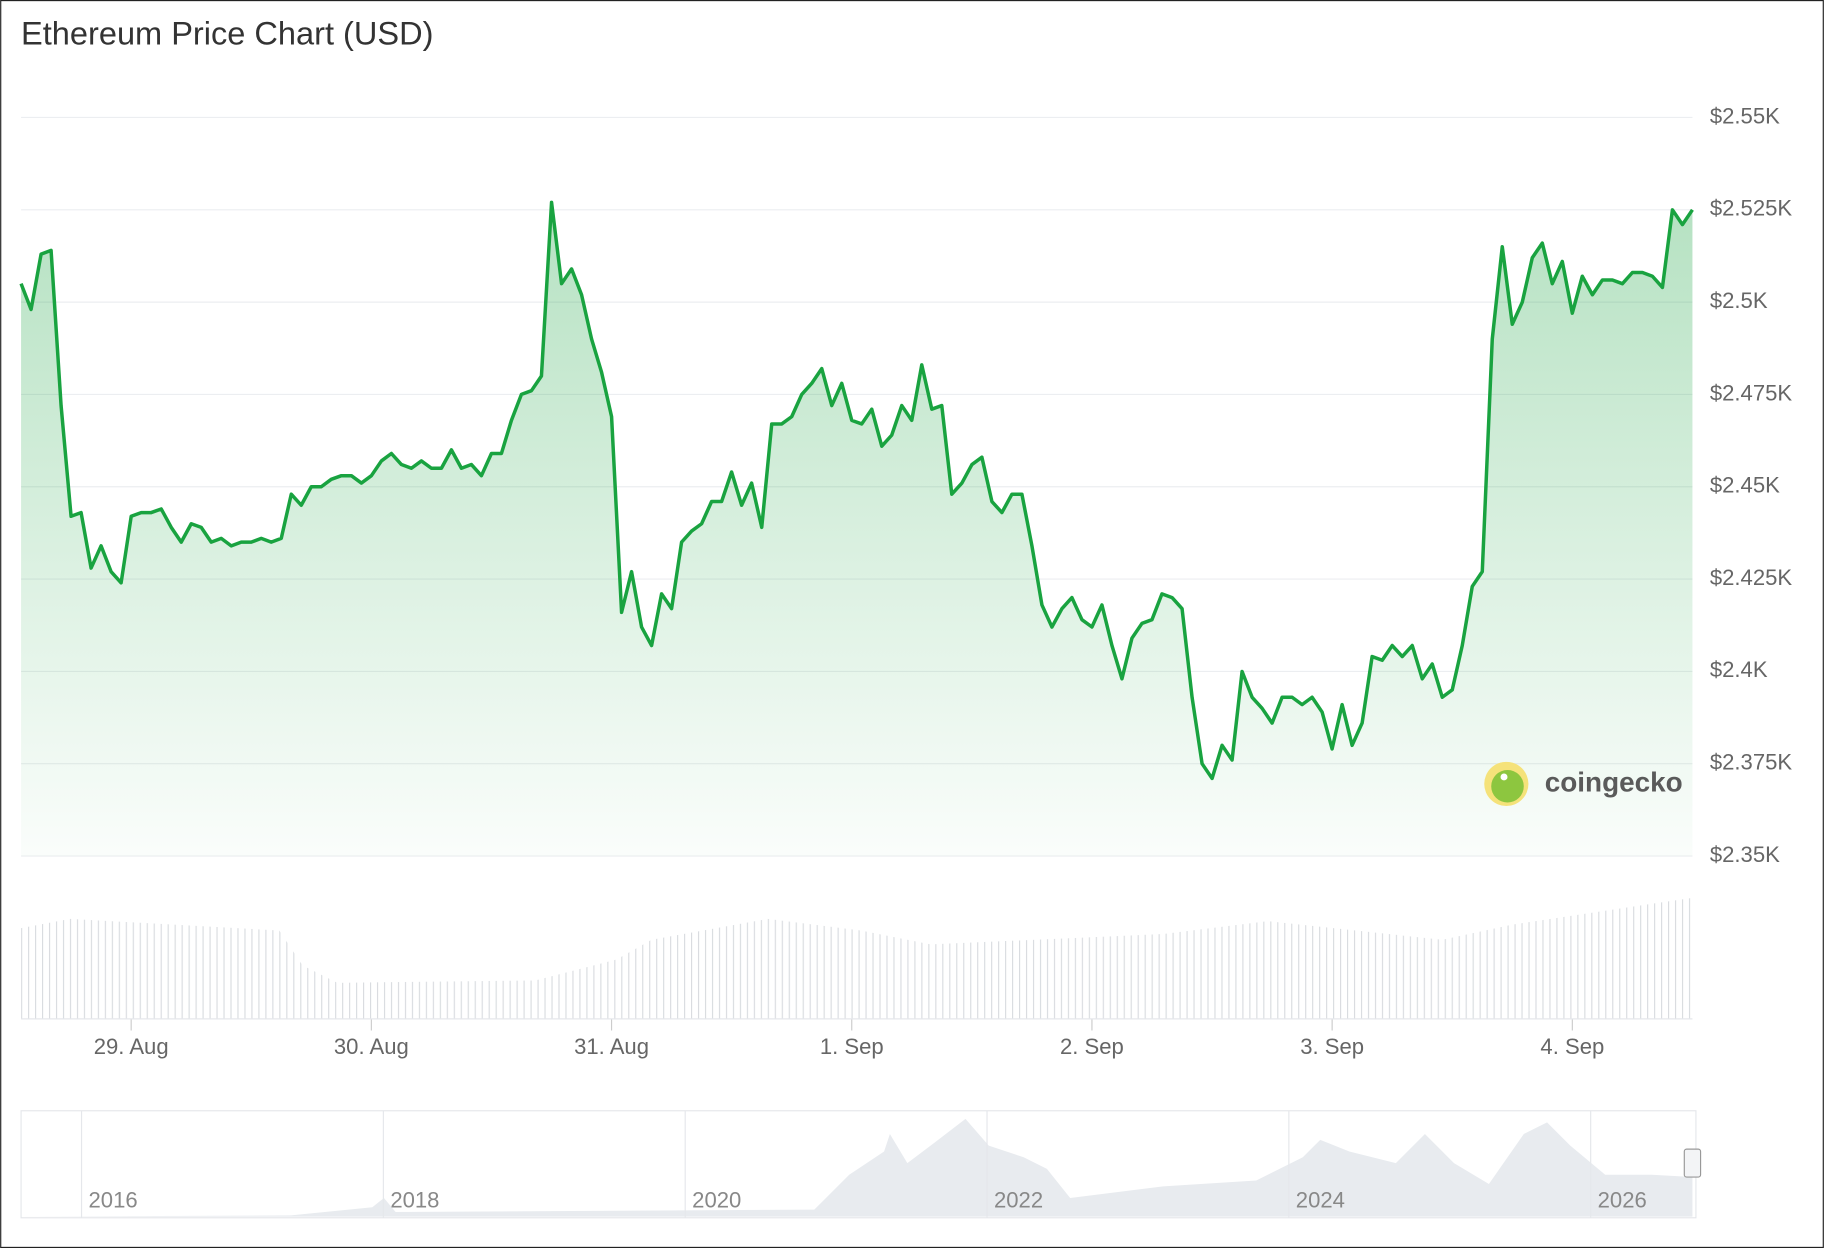 The image size is (1824, 1248). Describe the element at coordinates (716, 1199) in the screenshot. I see `navigator-label: 2020` at that location.